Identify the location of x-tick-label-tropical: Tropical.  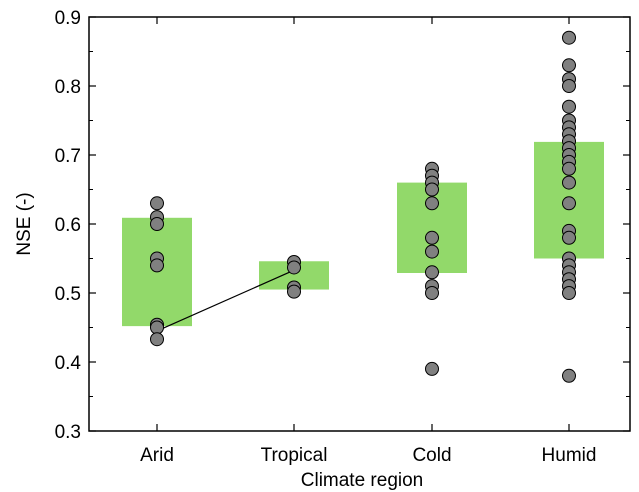
(294, 455).